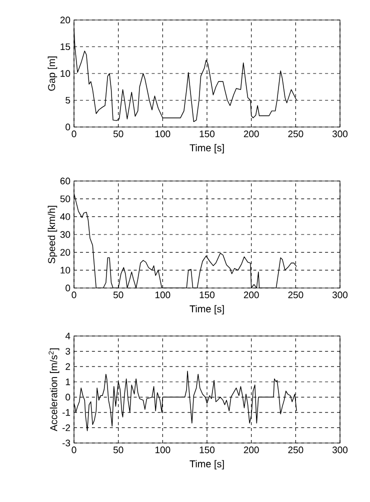 The image size is (370, 502). Describe the element at coordinates (68, 351) in the screenshot. I see `y-tick-label: 3` at that location.